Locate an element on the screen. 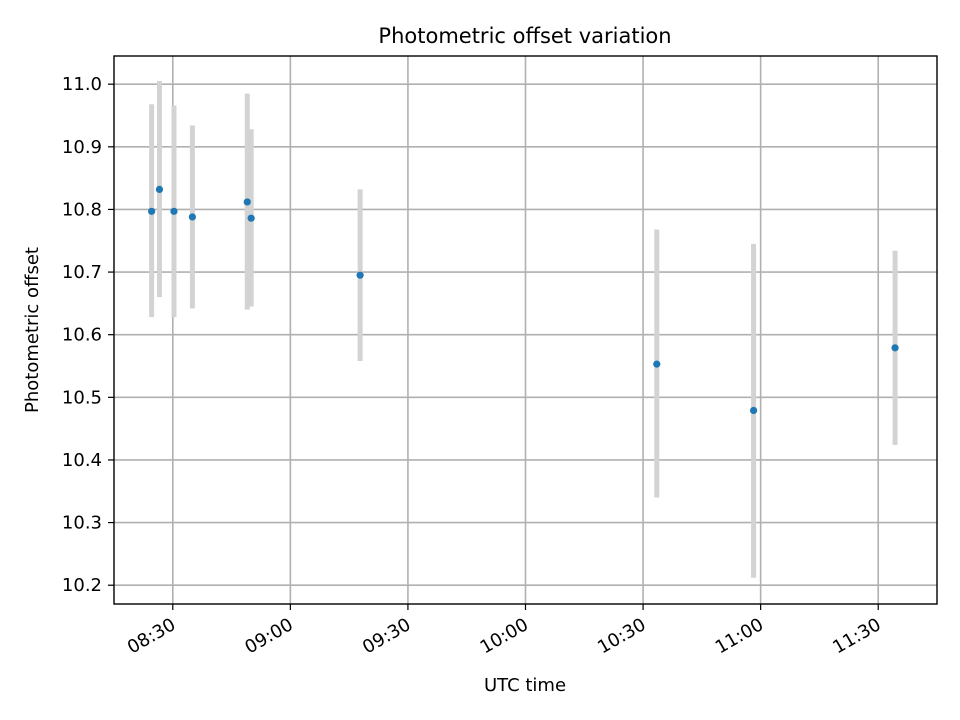 The height and width of the screenshot is (720, 960). y-axis-label: Photometric offset is located at coordinates (32, 330).